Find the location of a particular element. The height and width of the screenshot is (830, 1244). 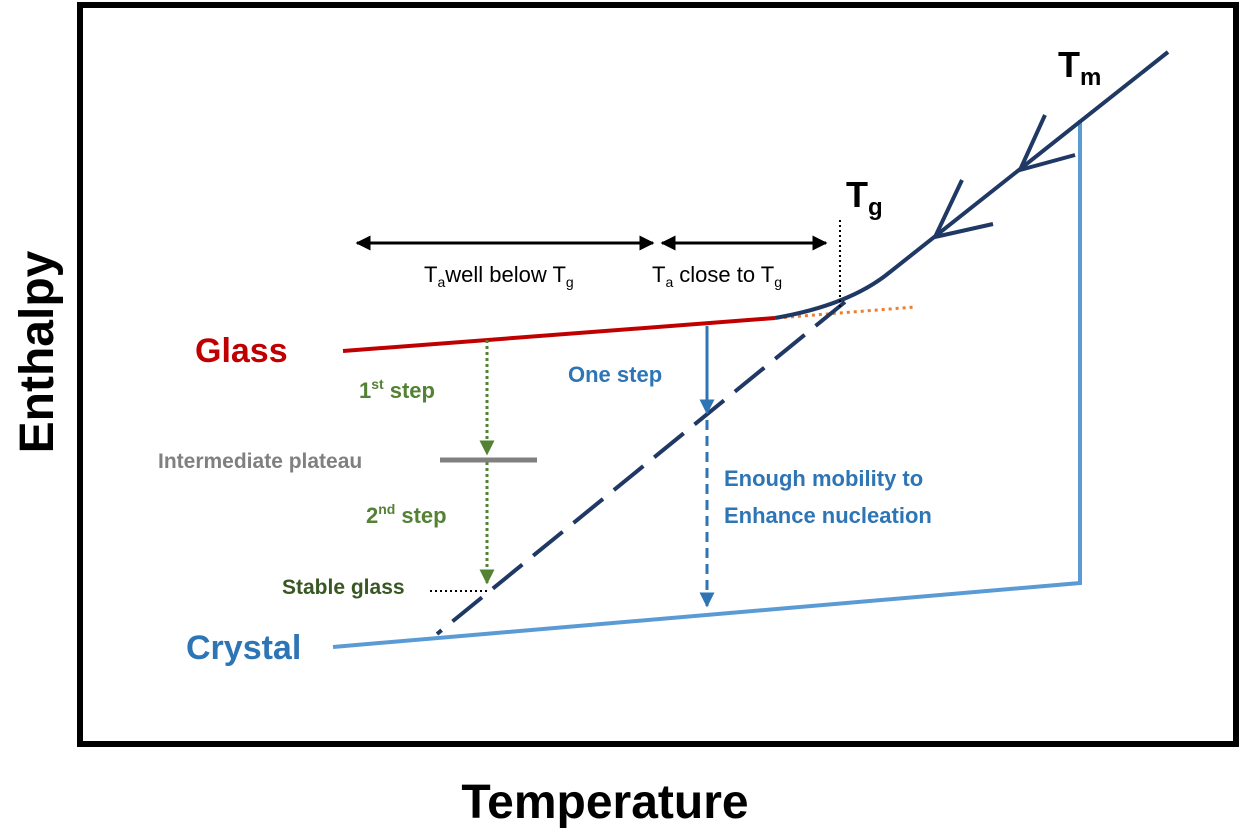

y-axis-label: Enthalpy is located at coordinates (37, 351).